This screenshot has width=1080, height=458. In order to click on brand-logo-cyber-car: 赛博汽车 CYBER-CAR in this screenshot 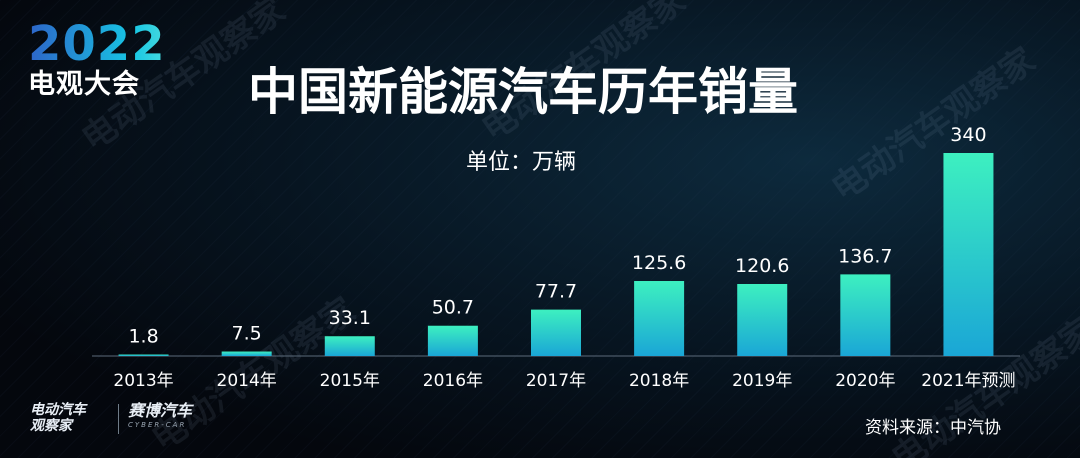, I will do `click(160, 416)`.